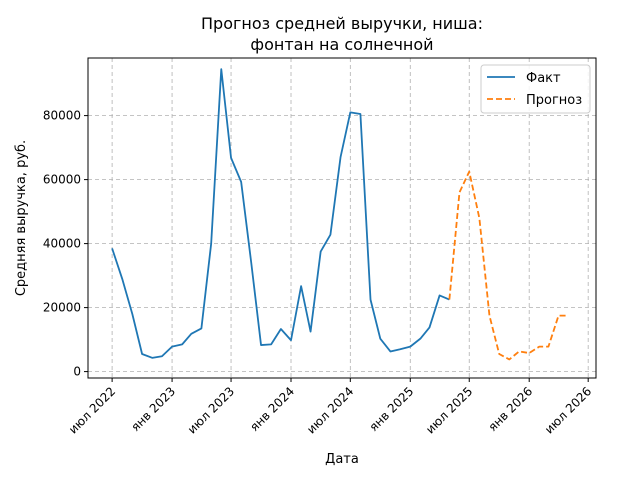 This screenshot has width=640, height=480. What do you see at coordinates (330, 410) in the screenshot?
I see `x-tick-label: июл 2024` at bounding box center [330, 410].